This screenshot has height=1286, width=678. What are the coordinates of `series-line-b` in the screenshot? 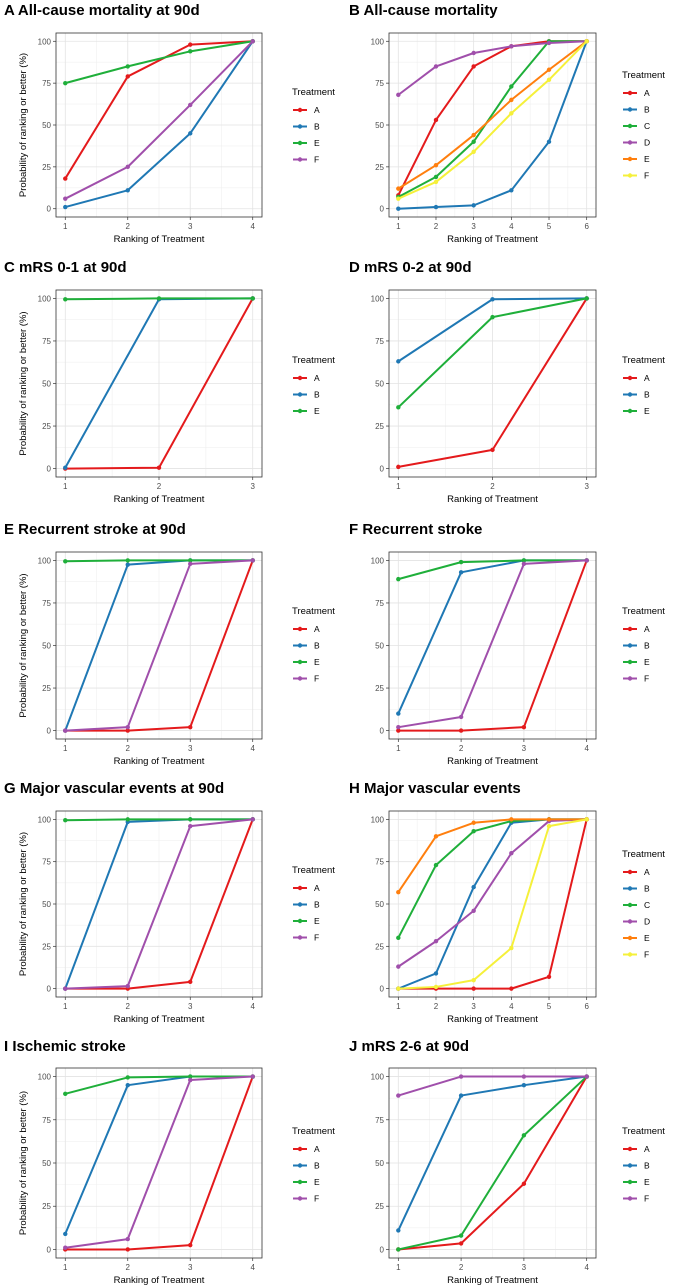 It's located at (493, 125).